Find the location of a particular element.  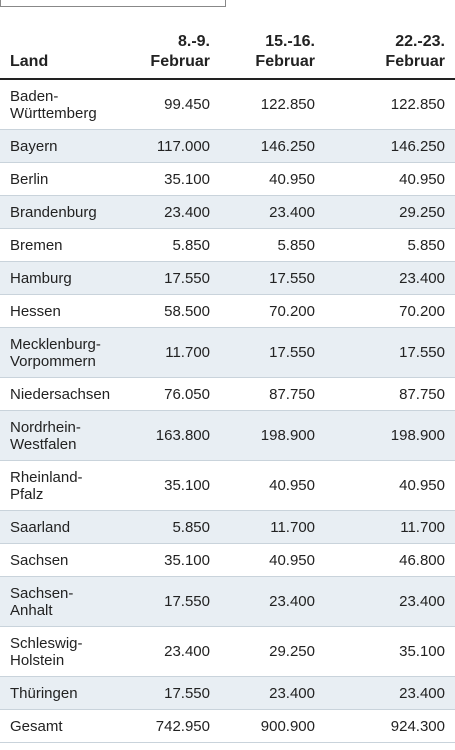

value-cell: 99.450 is located at coordinates (179, 104).